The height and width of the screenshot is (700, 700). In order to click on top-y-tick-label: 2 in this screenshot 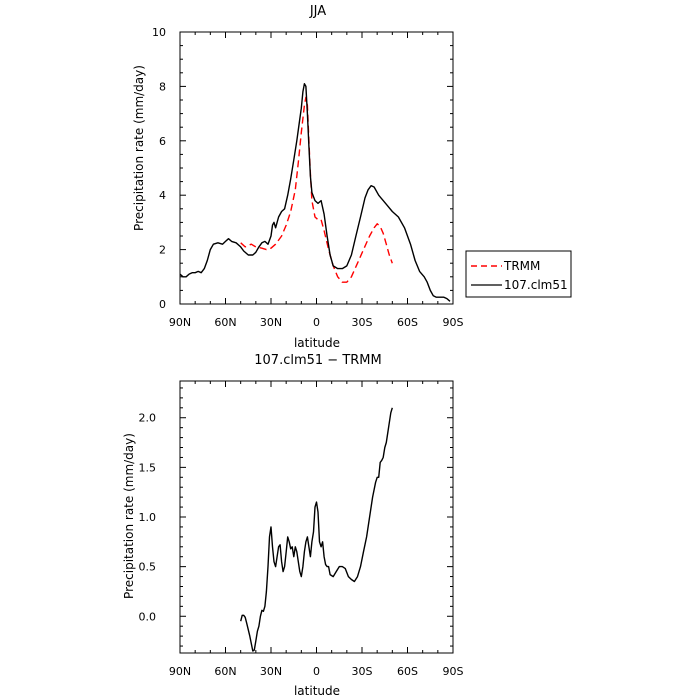, I will do `click(162, 250)`.